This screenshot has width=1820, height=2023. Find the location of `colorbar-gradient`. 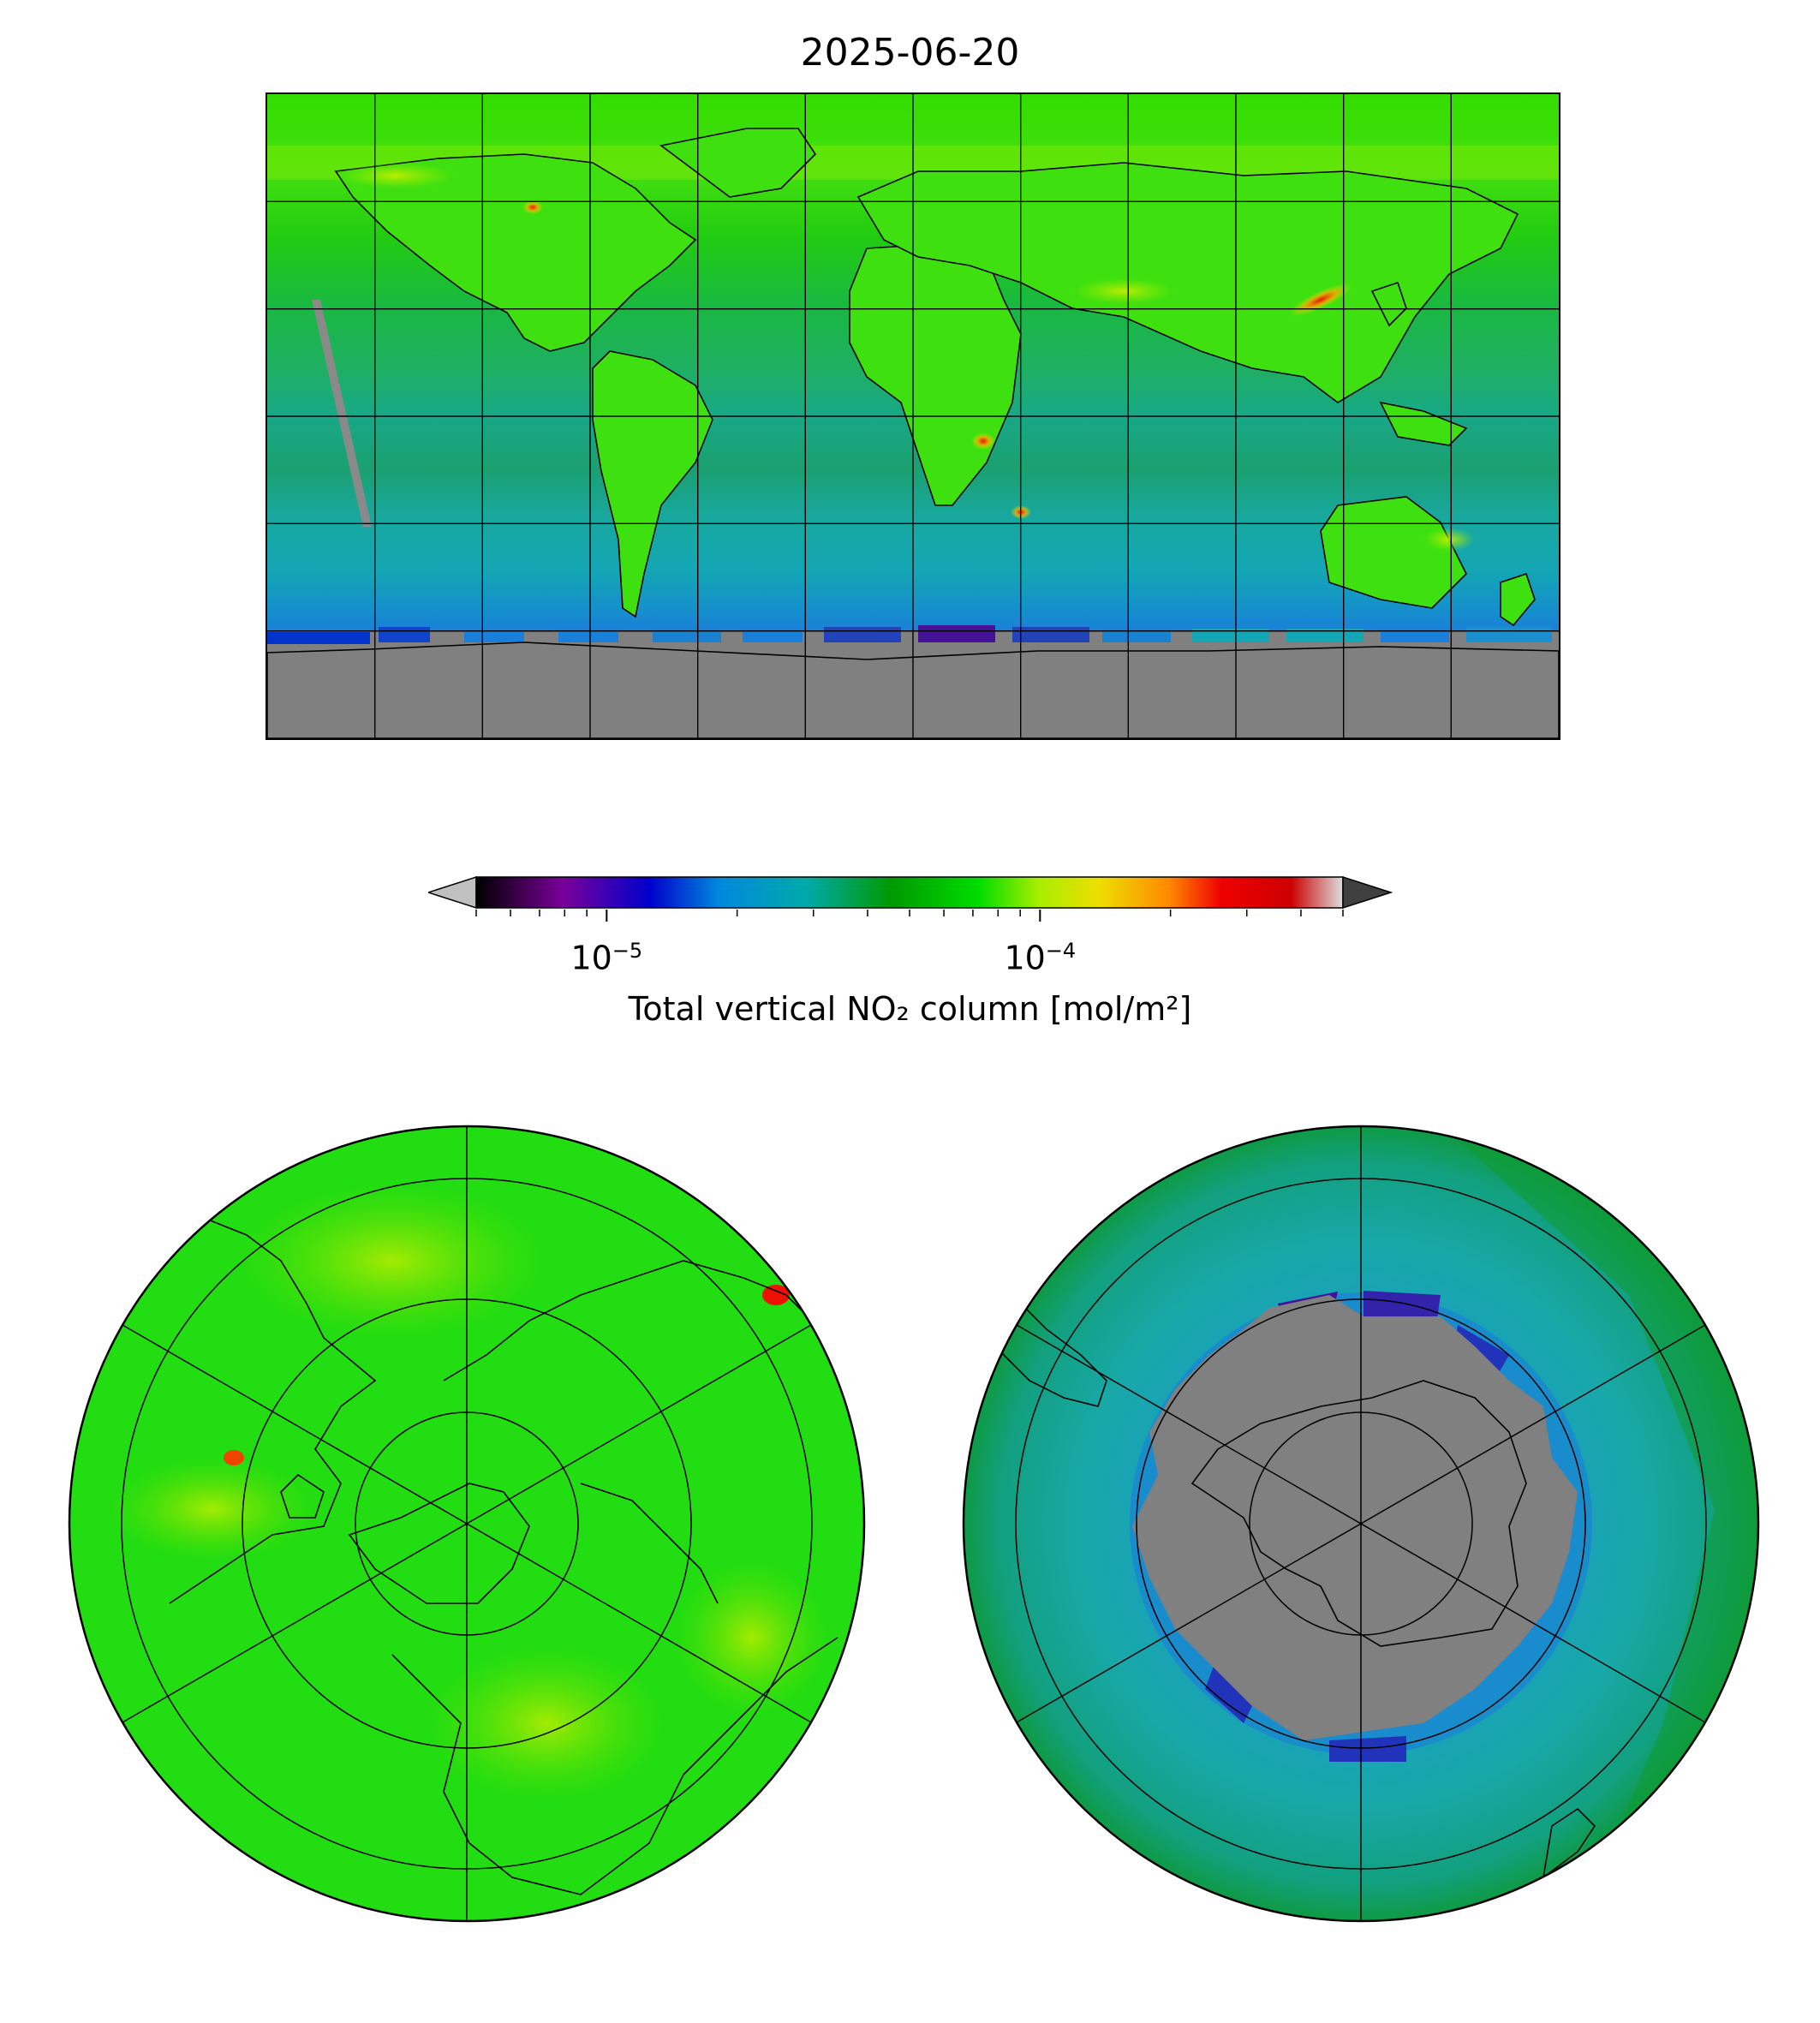

colorbar-gradient is located at coordinates (909, 892).